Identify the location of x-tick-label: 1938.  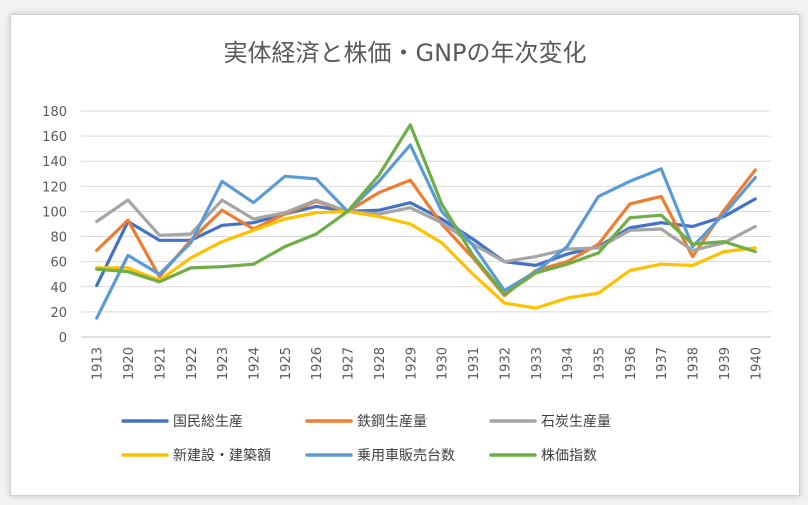
(694, 363).